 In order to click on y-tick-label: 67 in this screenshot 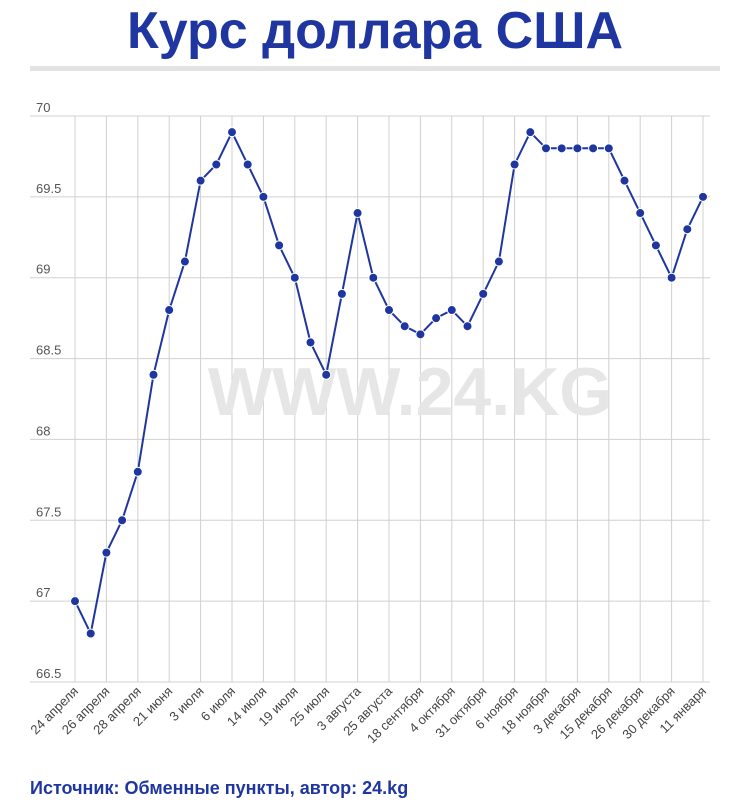, I will do `click(43, 592)`.